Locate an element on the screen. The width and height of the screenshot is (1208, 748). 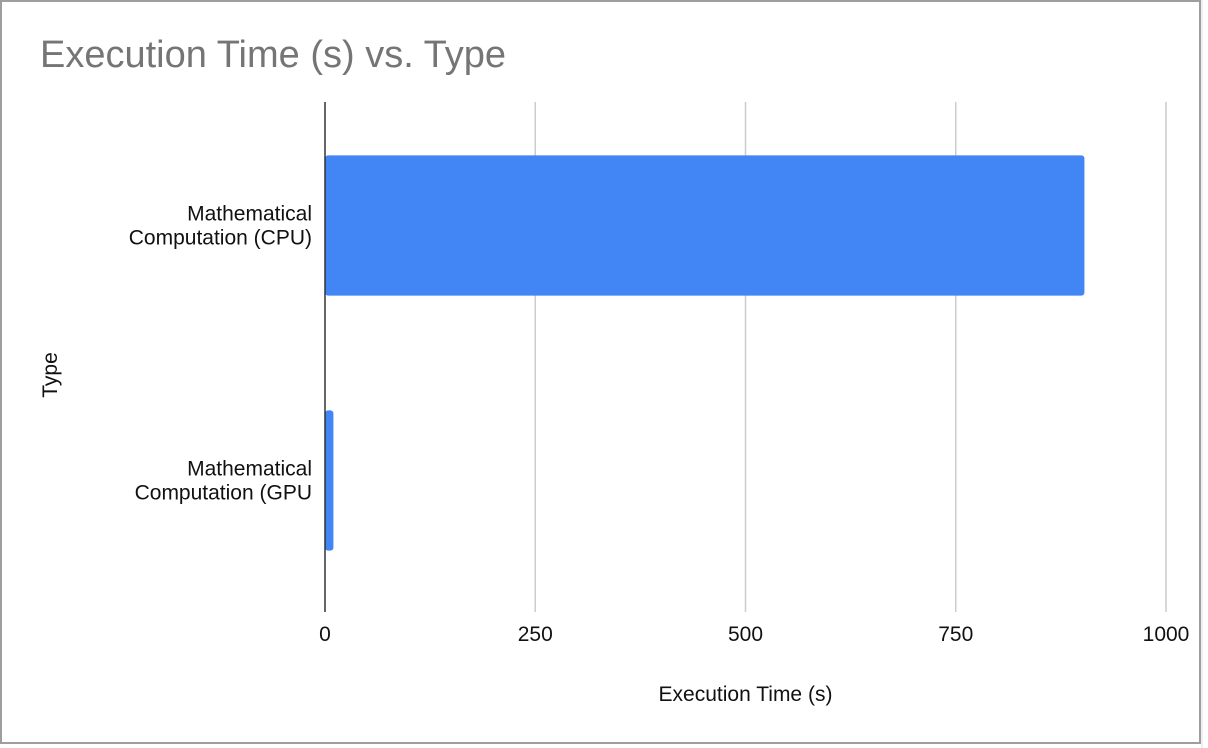
x-tick-label: 1000 is located at coordinates (1166, 634).